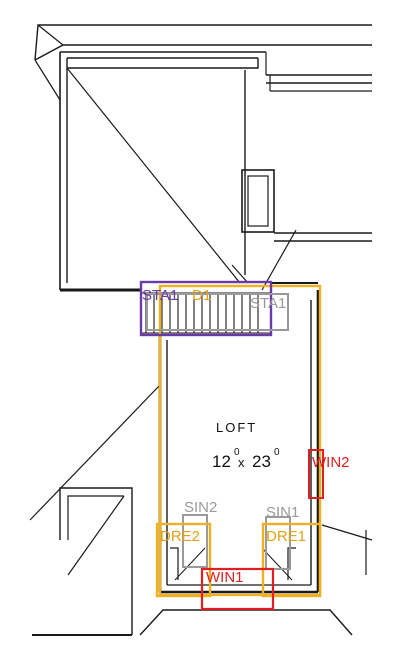 This screenshot has height=670, width=405. What do you see at coordinates (279, 260) in the screenshot?
I see `mid-right-diag` at bounding box center [279, 260].